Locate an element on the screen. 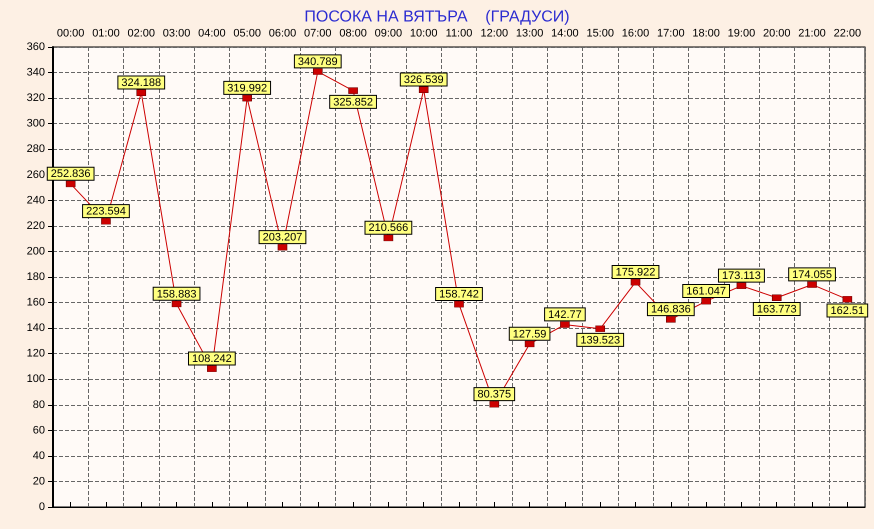 The height and width of the screenshot is (529, 874). y-tick-label: 160 is located at coordinates (35, 302).